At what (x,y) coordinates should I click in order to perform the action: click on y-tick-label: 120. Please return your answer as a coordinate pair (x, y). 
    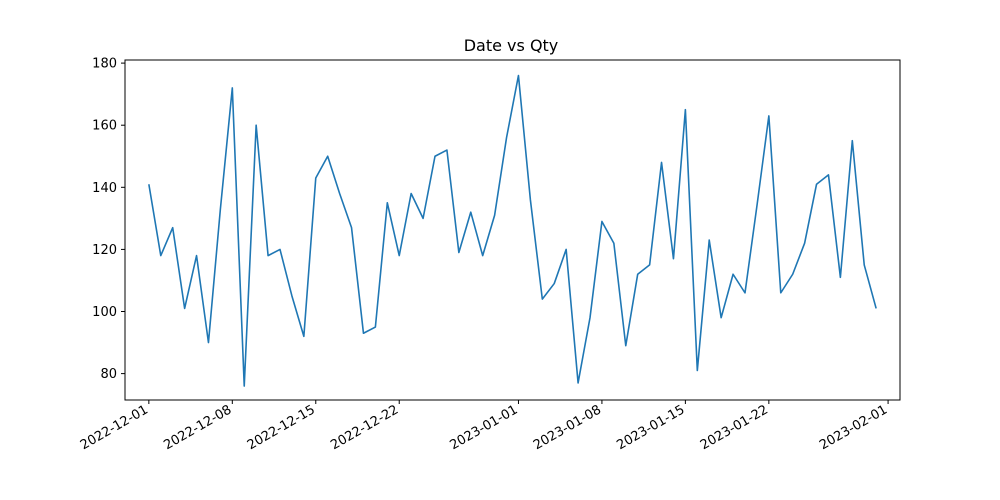
    Looking at the image, I should click on (104, 250).